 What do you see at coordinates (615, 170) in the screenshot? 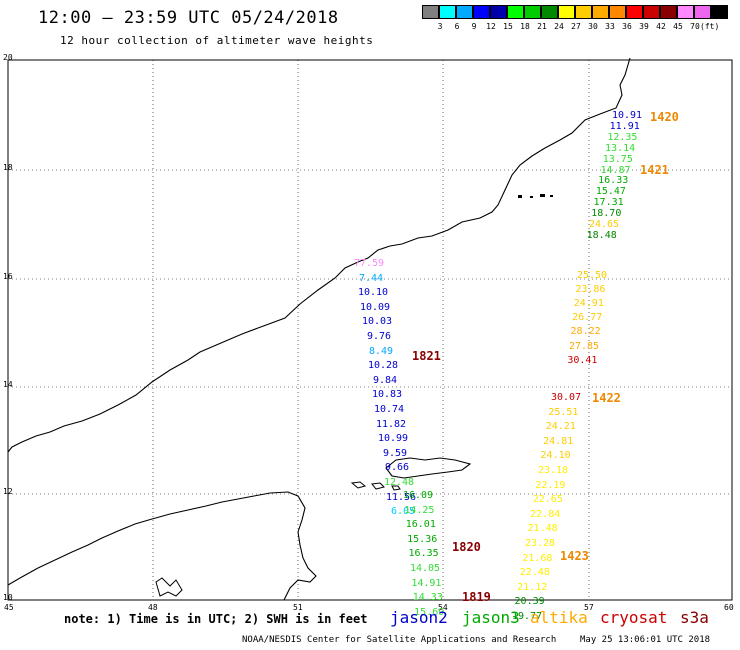
I see `wave-height-value: 14.87` at bounding box center [615, 170].